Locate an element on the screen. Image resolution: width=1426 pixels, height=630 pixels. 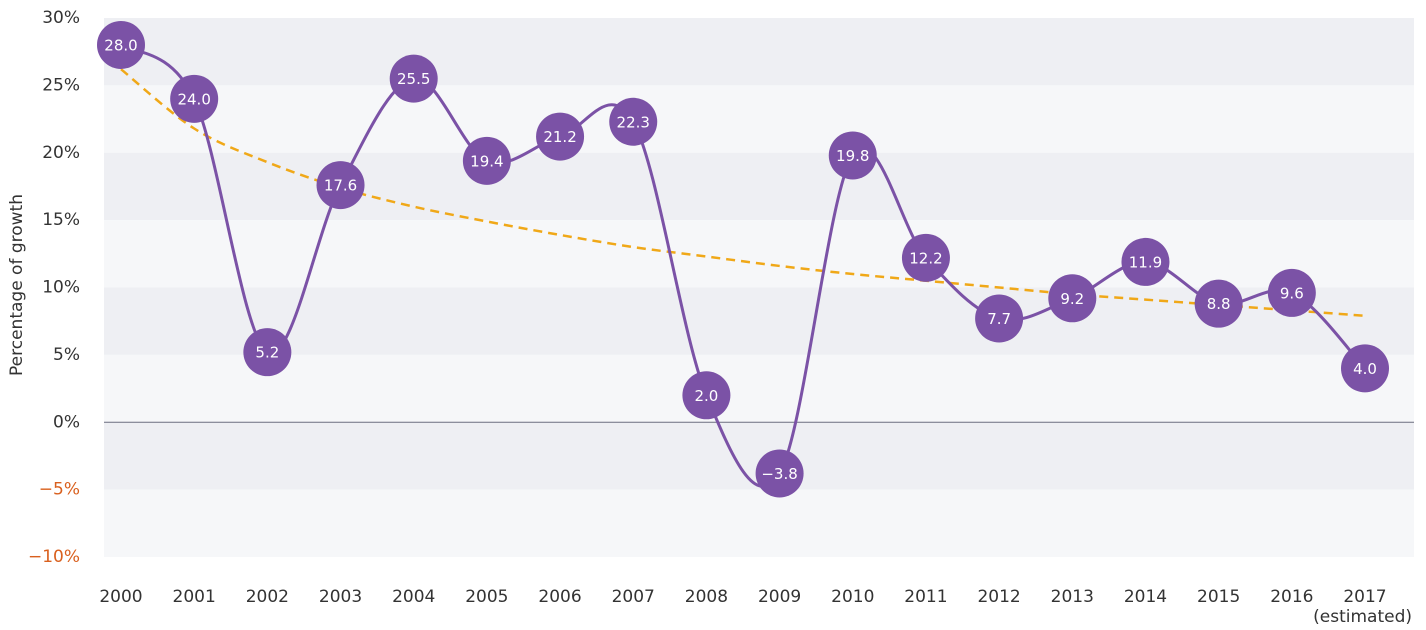
x-tick-label: 2004 is located at coordinates (413, 597).